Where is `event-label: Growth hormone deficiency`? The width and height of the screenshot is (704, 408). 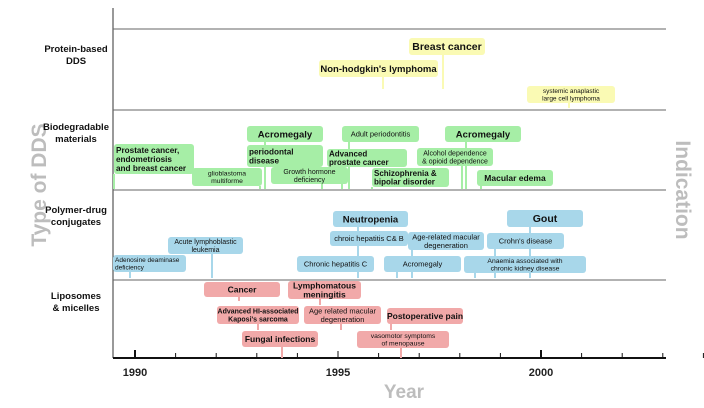
event-label: Growth hormone deficiency is located at coordinates (309, 176).